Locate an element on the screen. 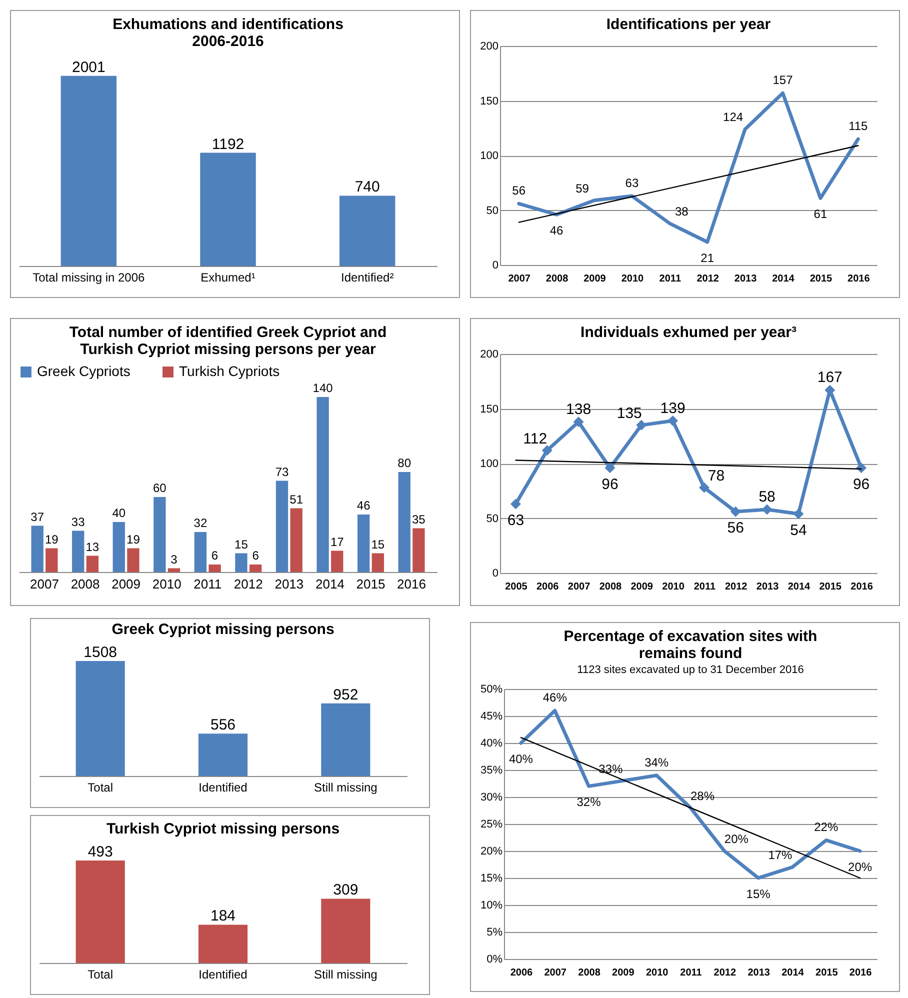 This screenshot has height=998, width=908. data-label: 309 is located at coordinates (345, 890).